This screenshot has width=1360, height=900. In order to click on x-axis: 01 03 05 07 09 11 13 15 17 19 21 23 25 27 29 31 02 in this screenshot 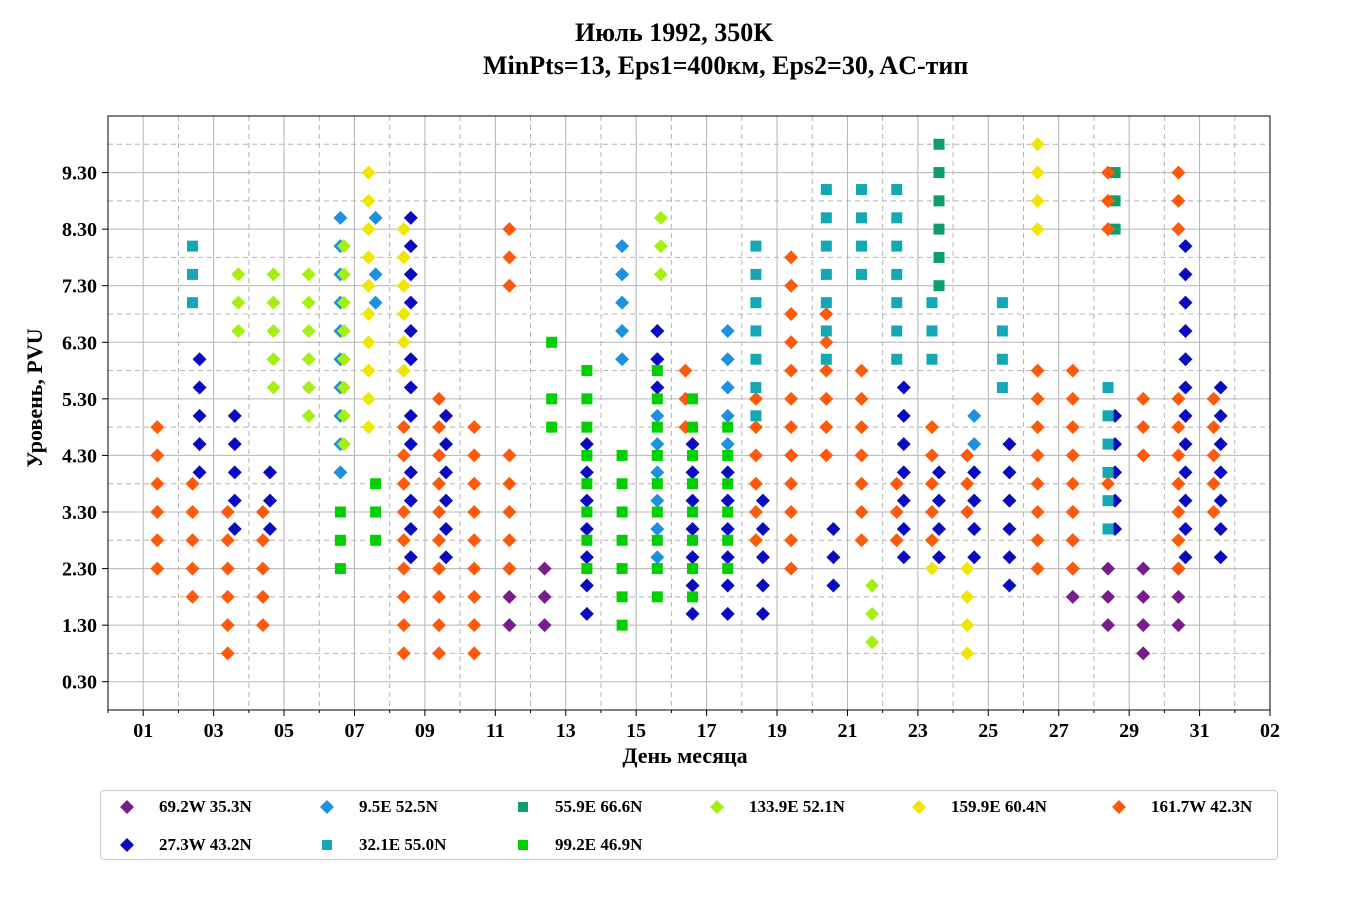, I will do `click(693, 726)`.